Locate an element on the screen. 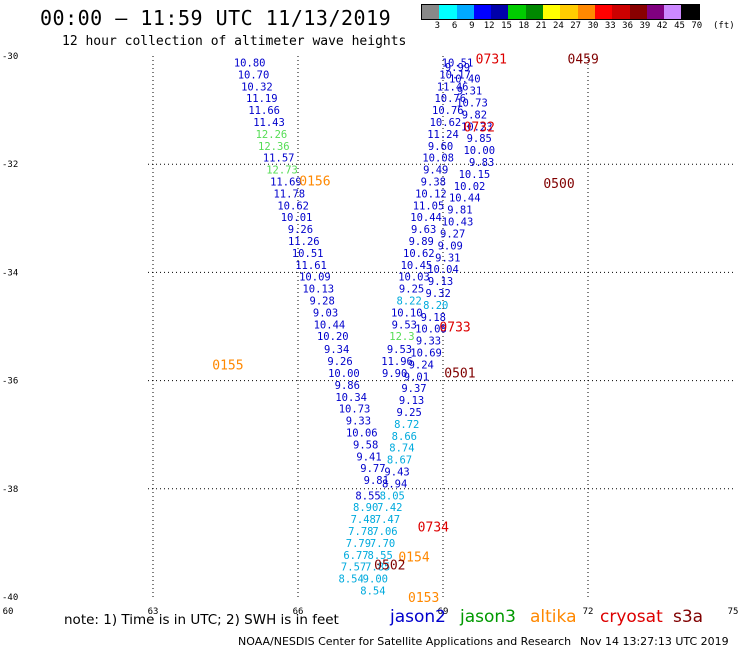  legend-label: 9 is located at coordinates (472, 26).